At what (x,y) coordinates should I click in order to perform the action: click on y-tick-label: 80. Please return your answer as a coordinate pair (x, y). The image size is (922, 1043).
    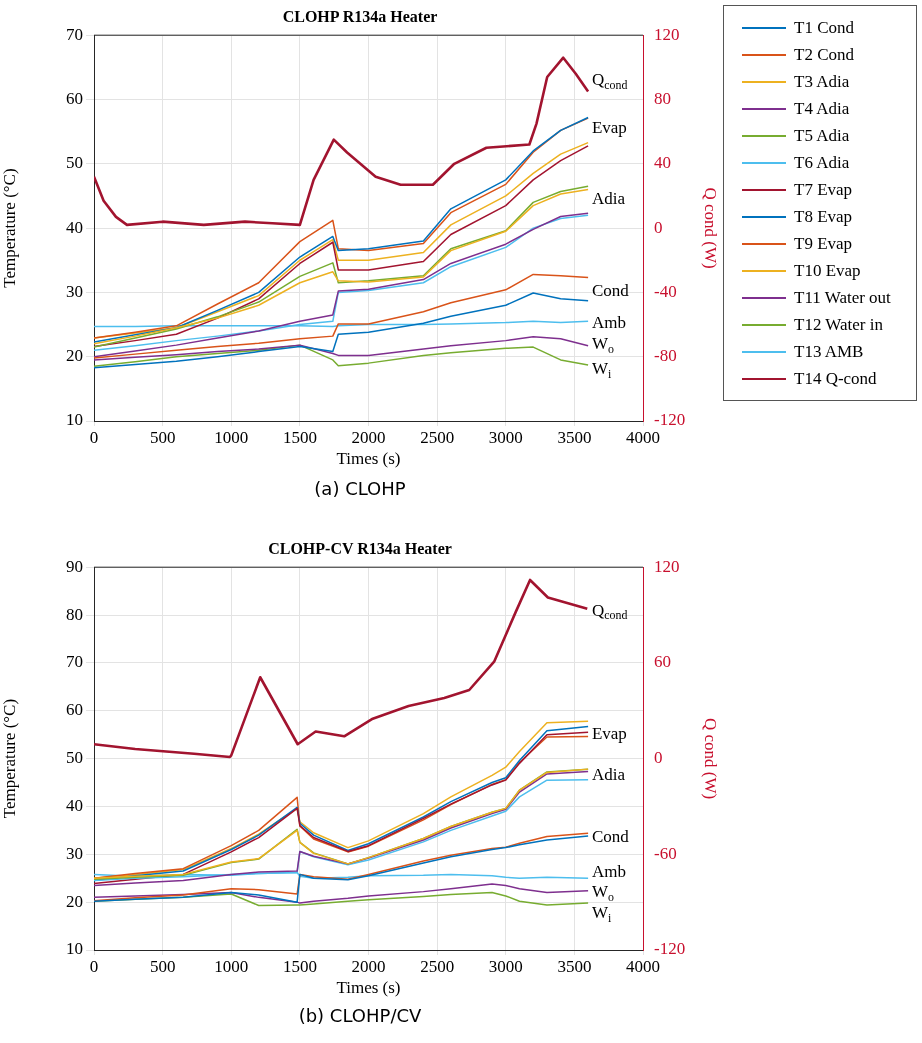
    Looking at the image, I should click on (74, 614).